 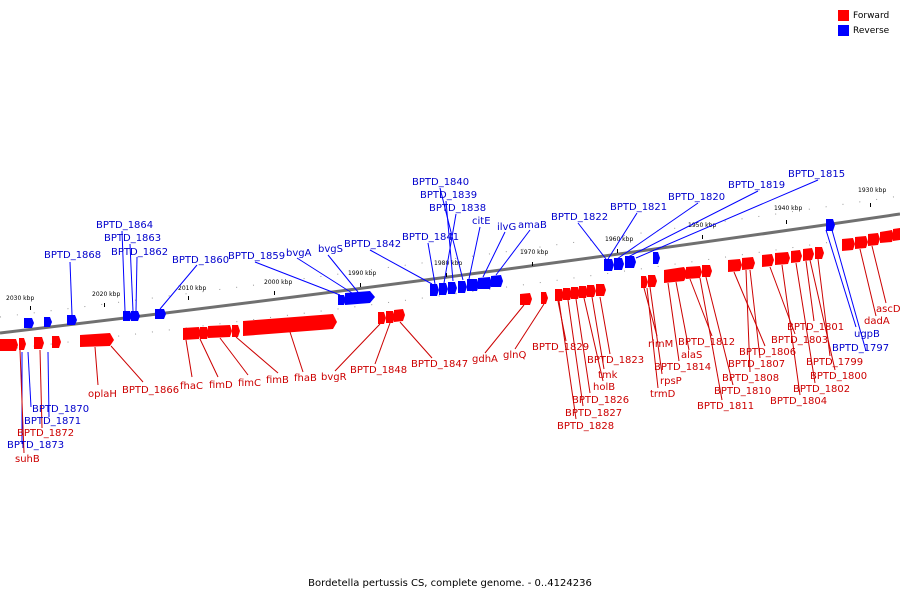 I want to click on gene-label: ilvG, so click(x=506, y=227).